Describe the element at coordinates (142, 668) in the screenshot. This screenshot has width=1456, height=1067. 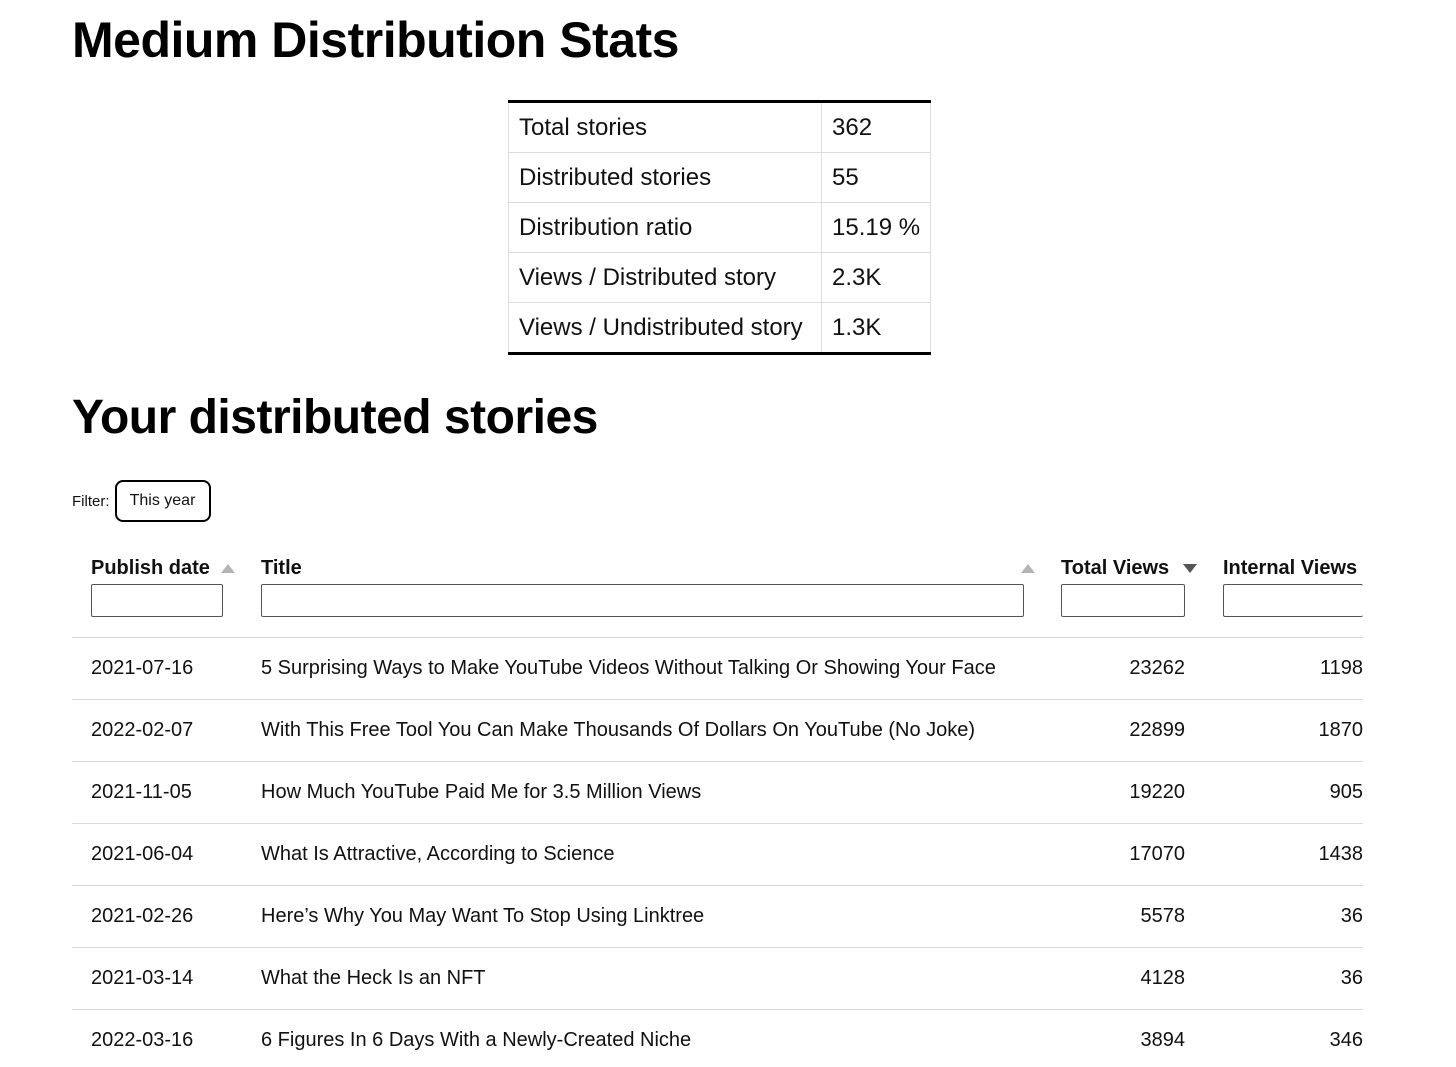
I see `publish-date-cell: 2021-07-16` at that location.